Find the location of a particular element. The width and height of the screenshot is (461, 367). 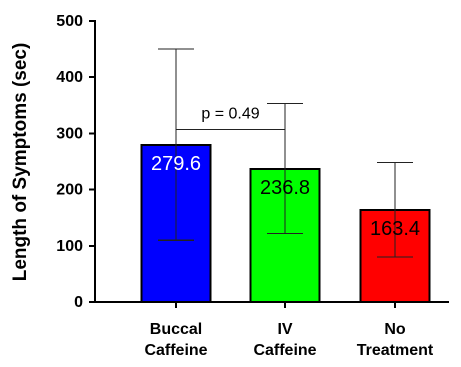

x-tick-label: Treatment is located at coordinates (395, 350).